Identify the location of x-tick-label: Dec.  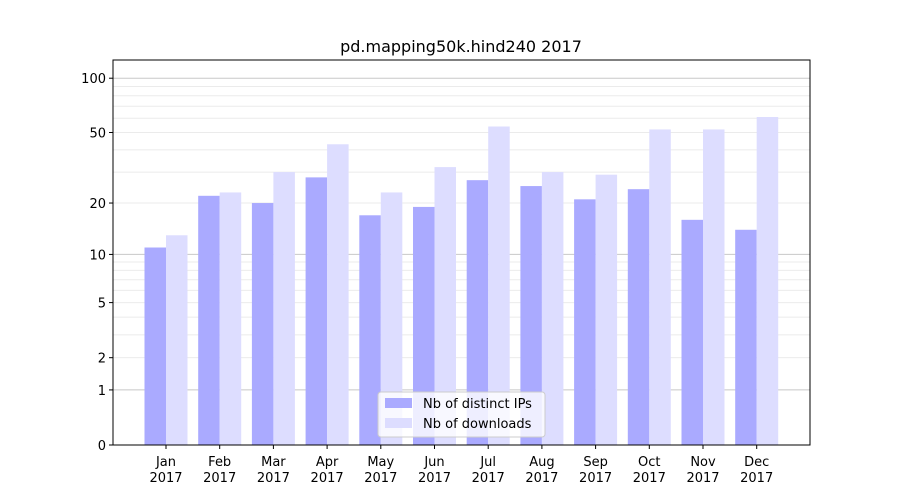
(756, 462).